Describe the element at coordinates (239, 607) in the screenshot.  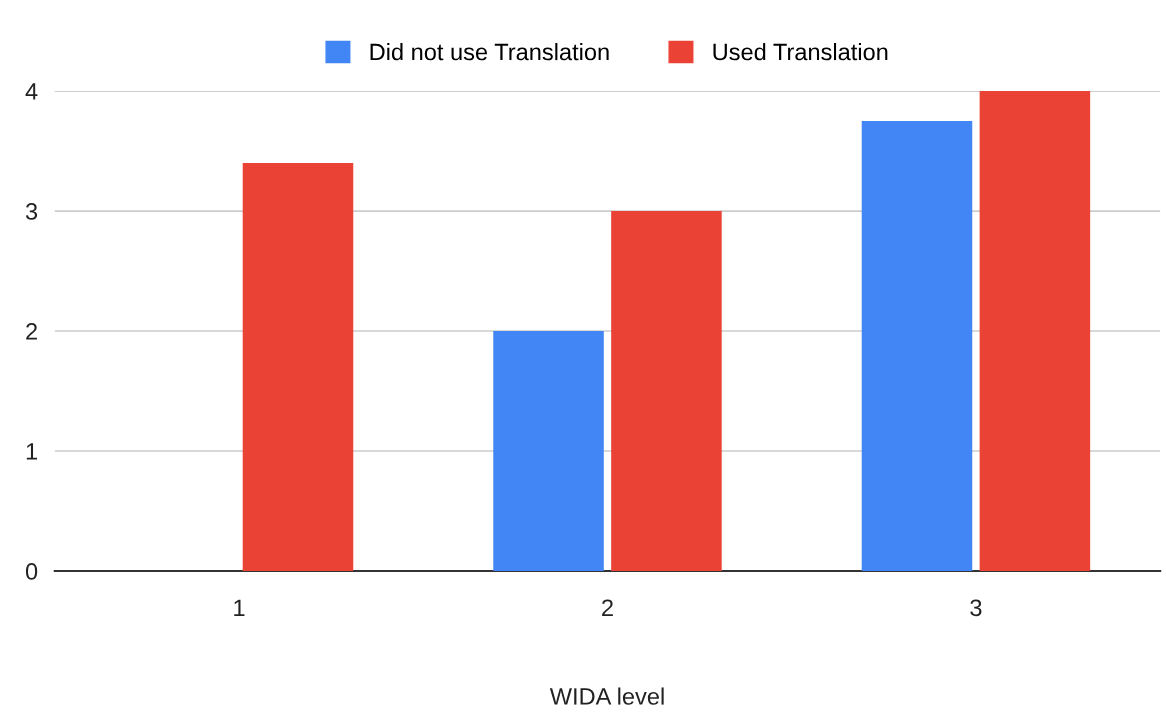
I see `x-tick-label: 1` at that location.